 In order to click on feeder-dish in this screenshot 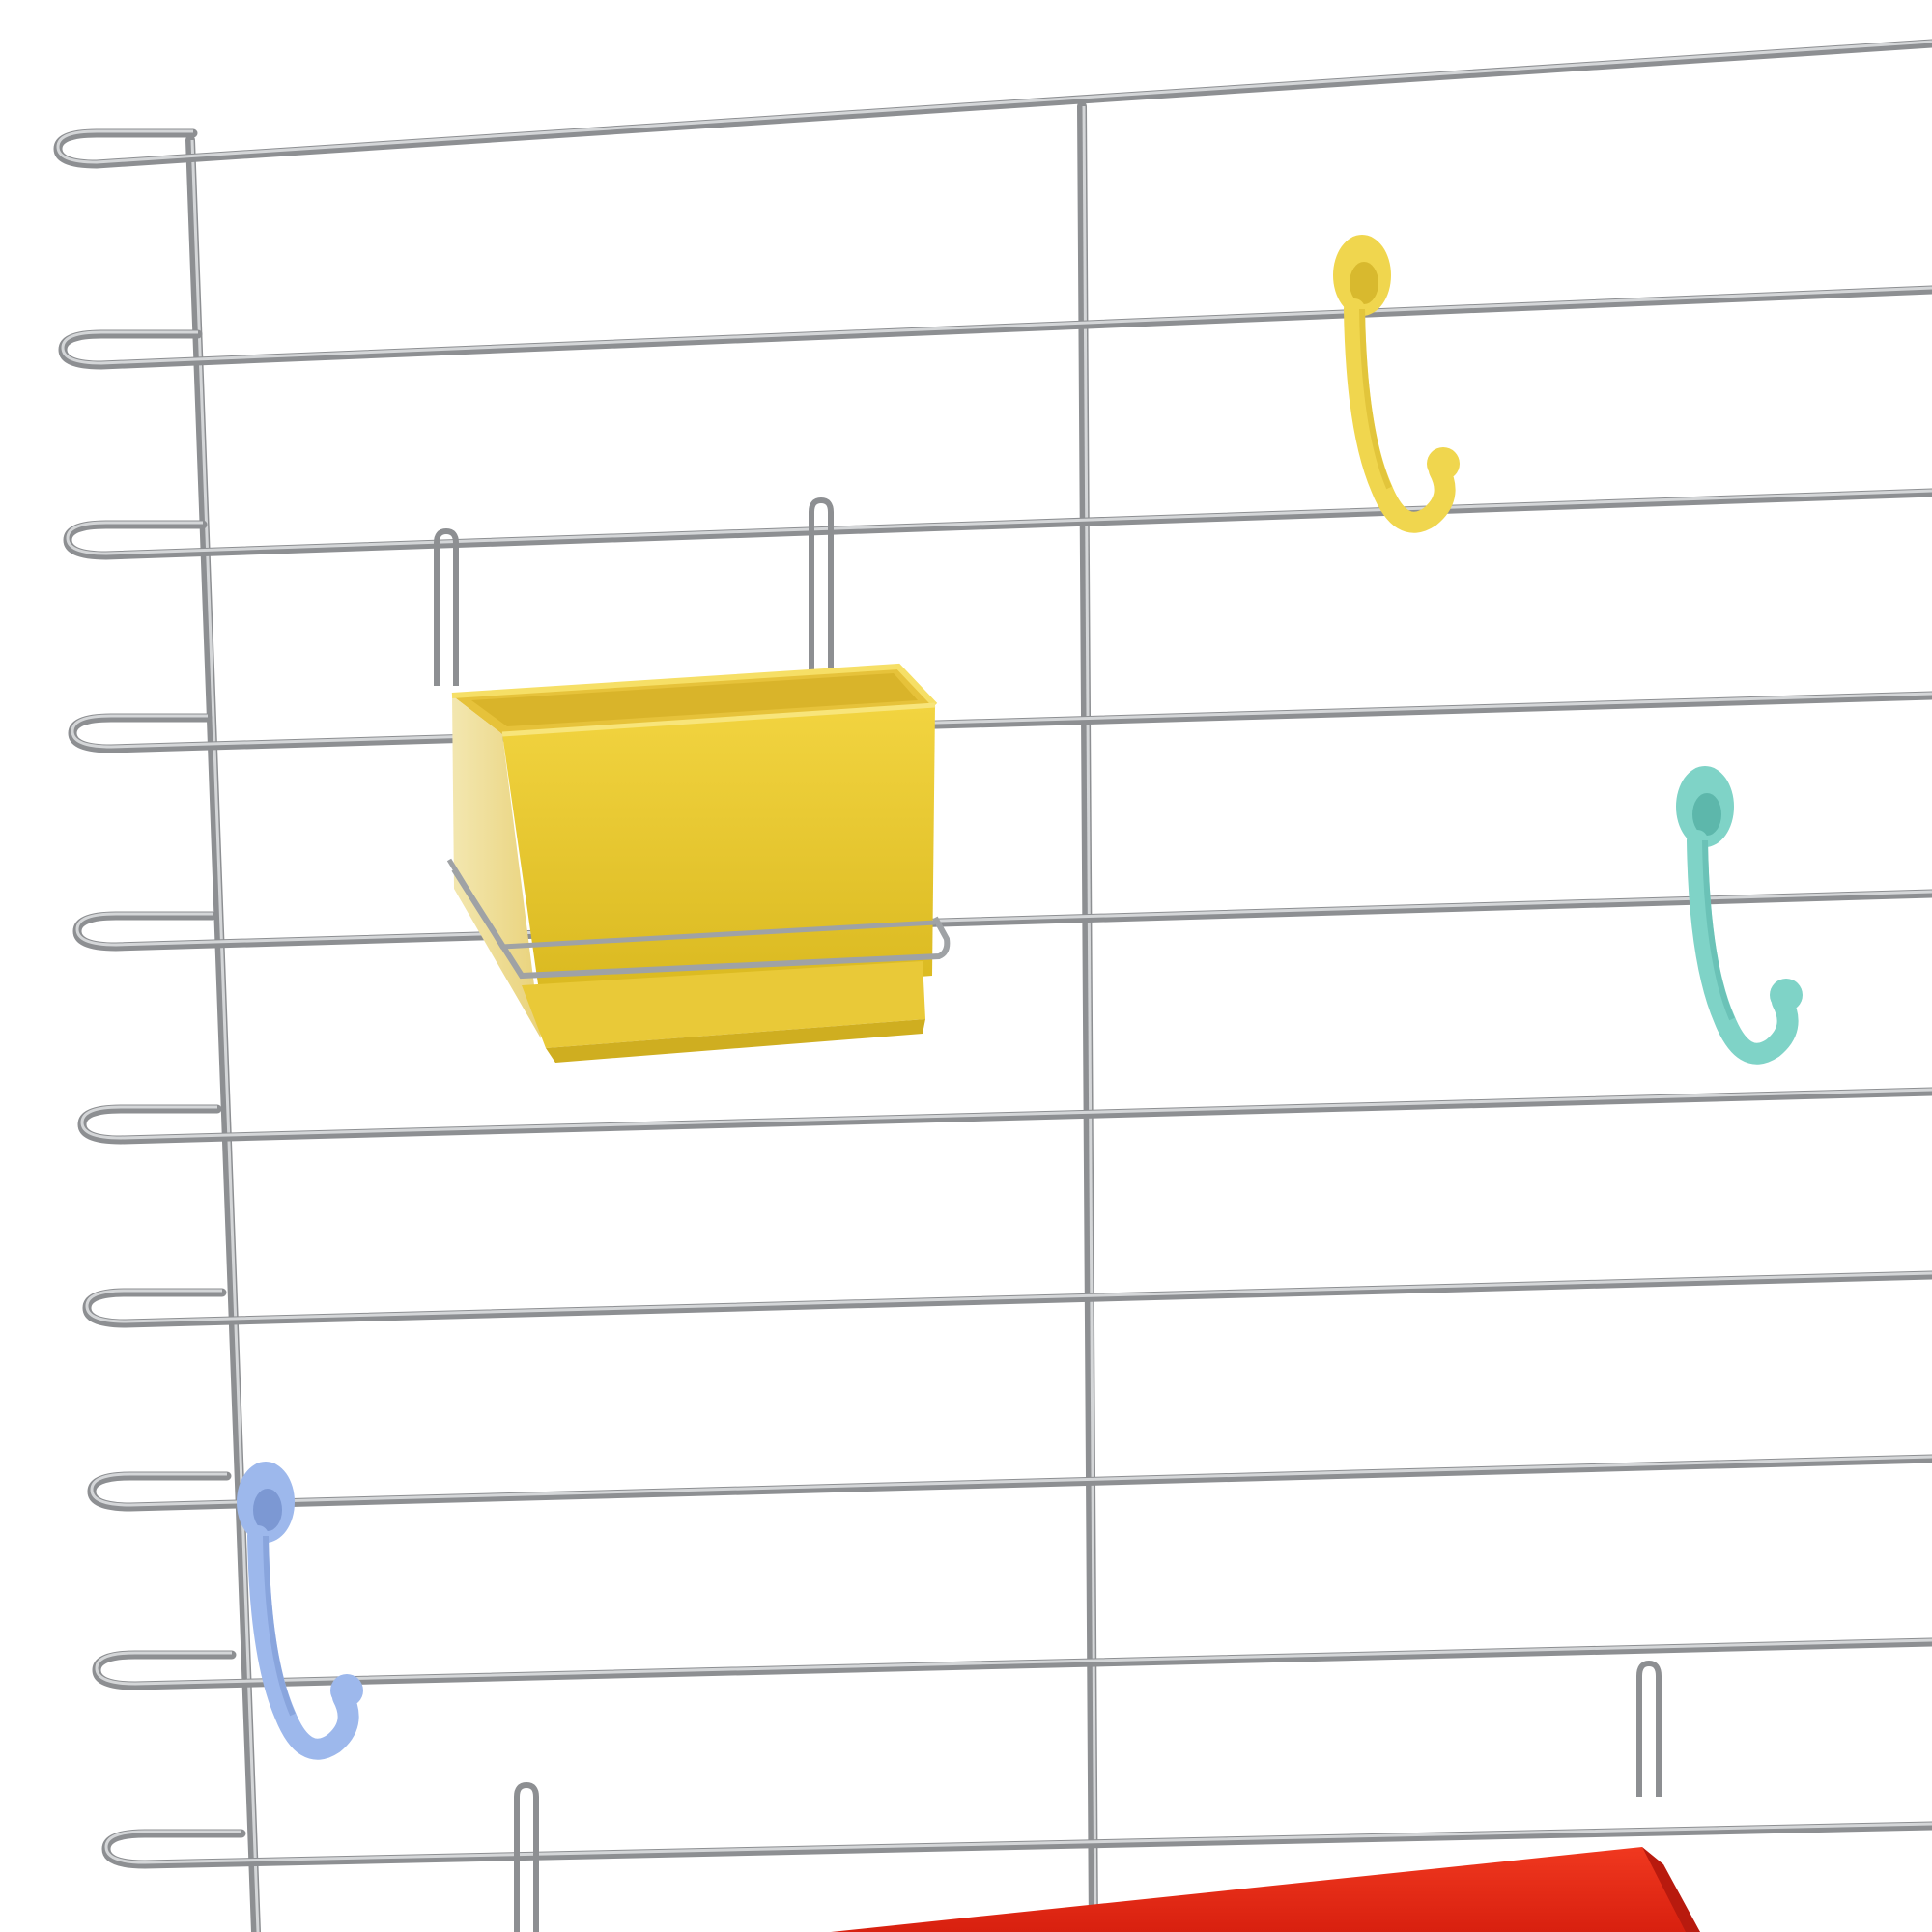, I will do `click(1107, 1796)`.